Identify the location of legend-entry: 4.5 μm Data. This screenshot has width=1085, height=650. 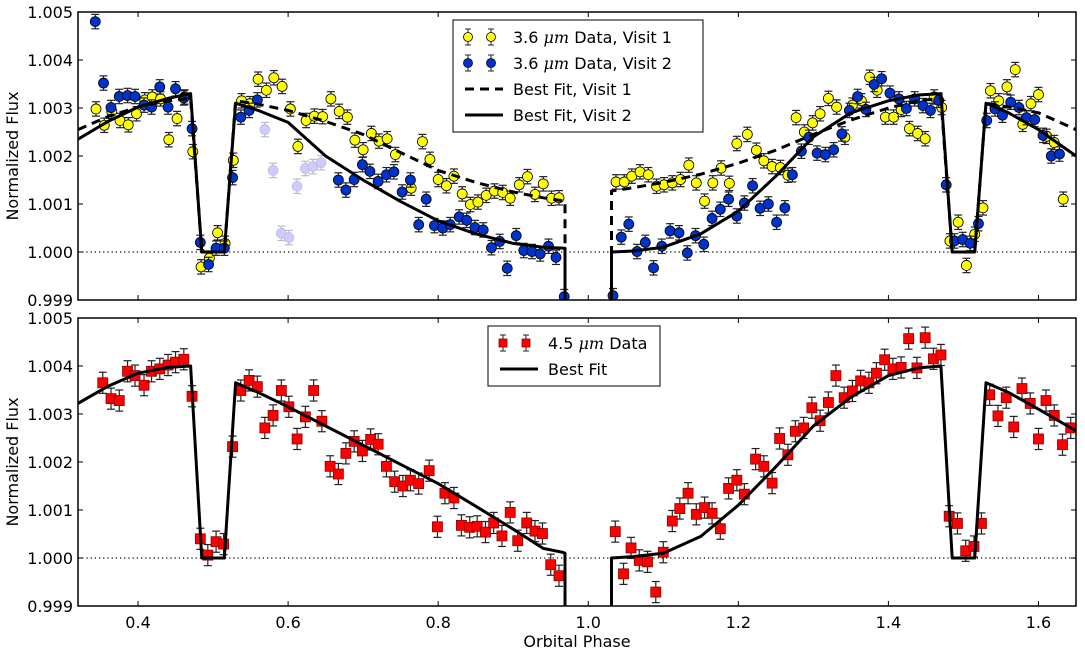
(572, 343).